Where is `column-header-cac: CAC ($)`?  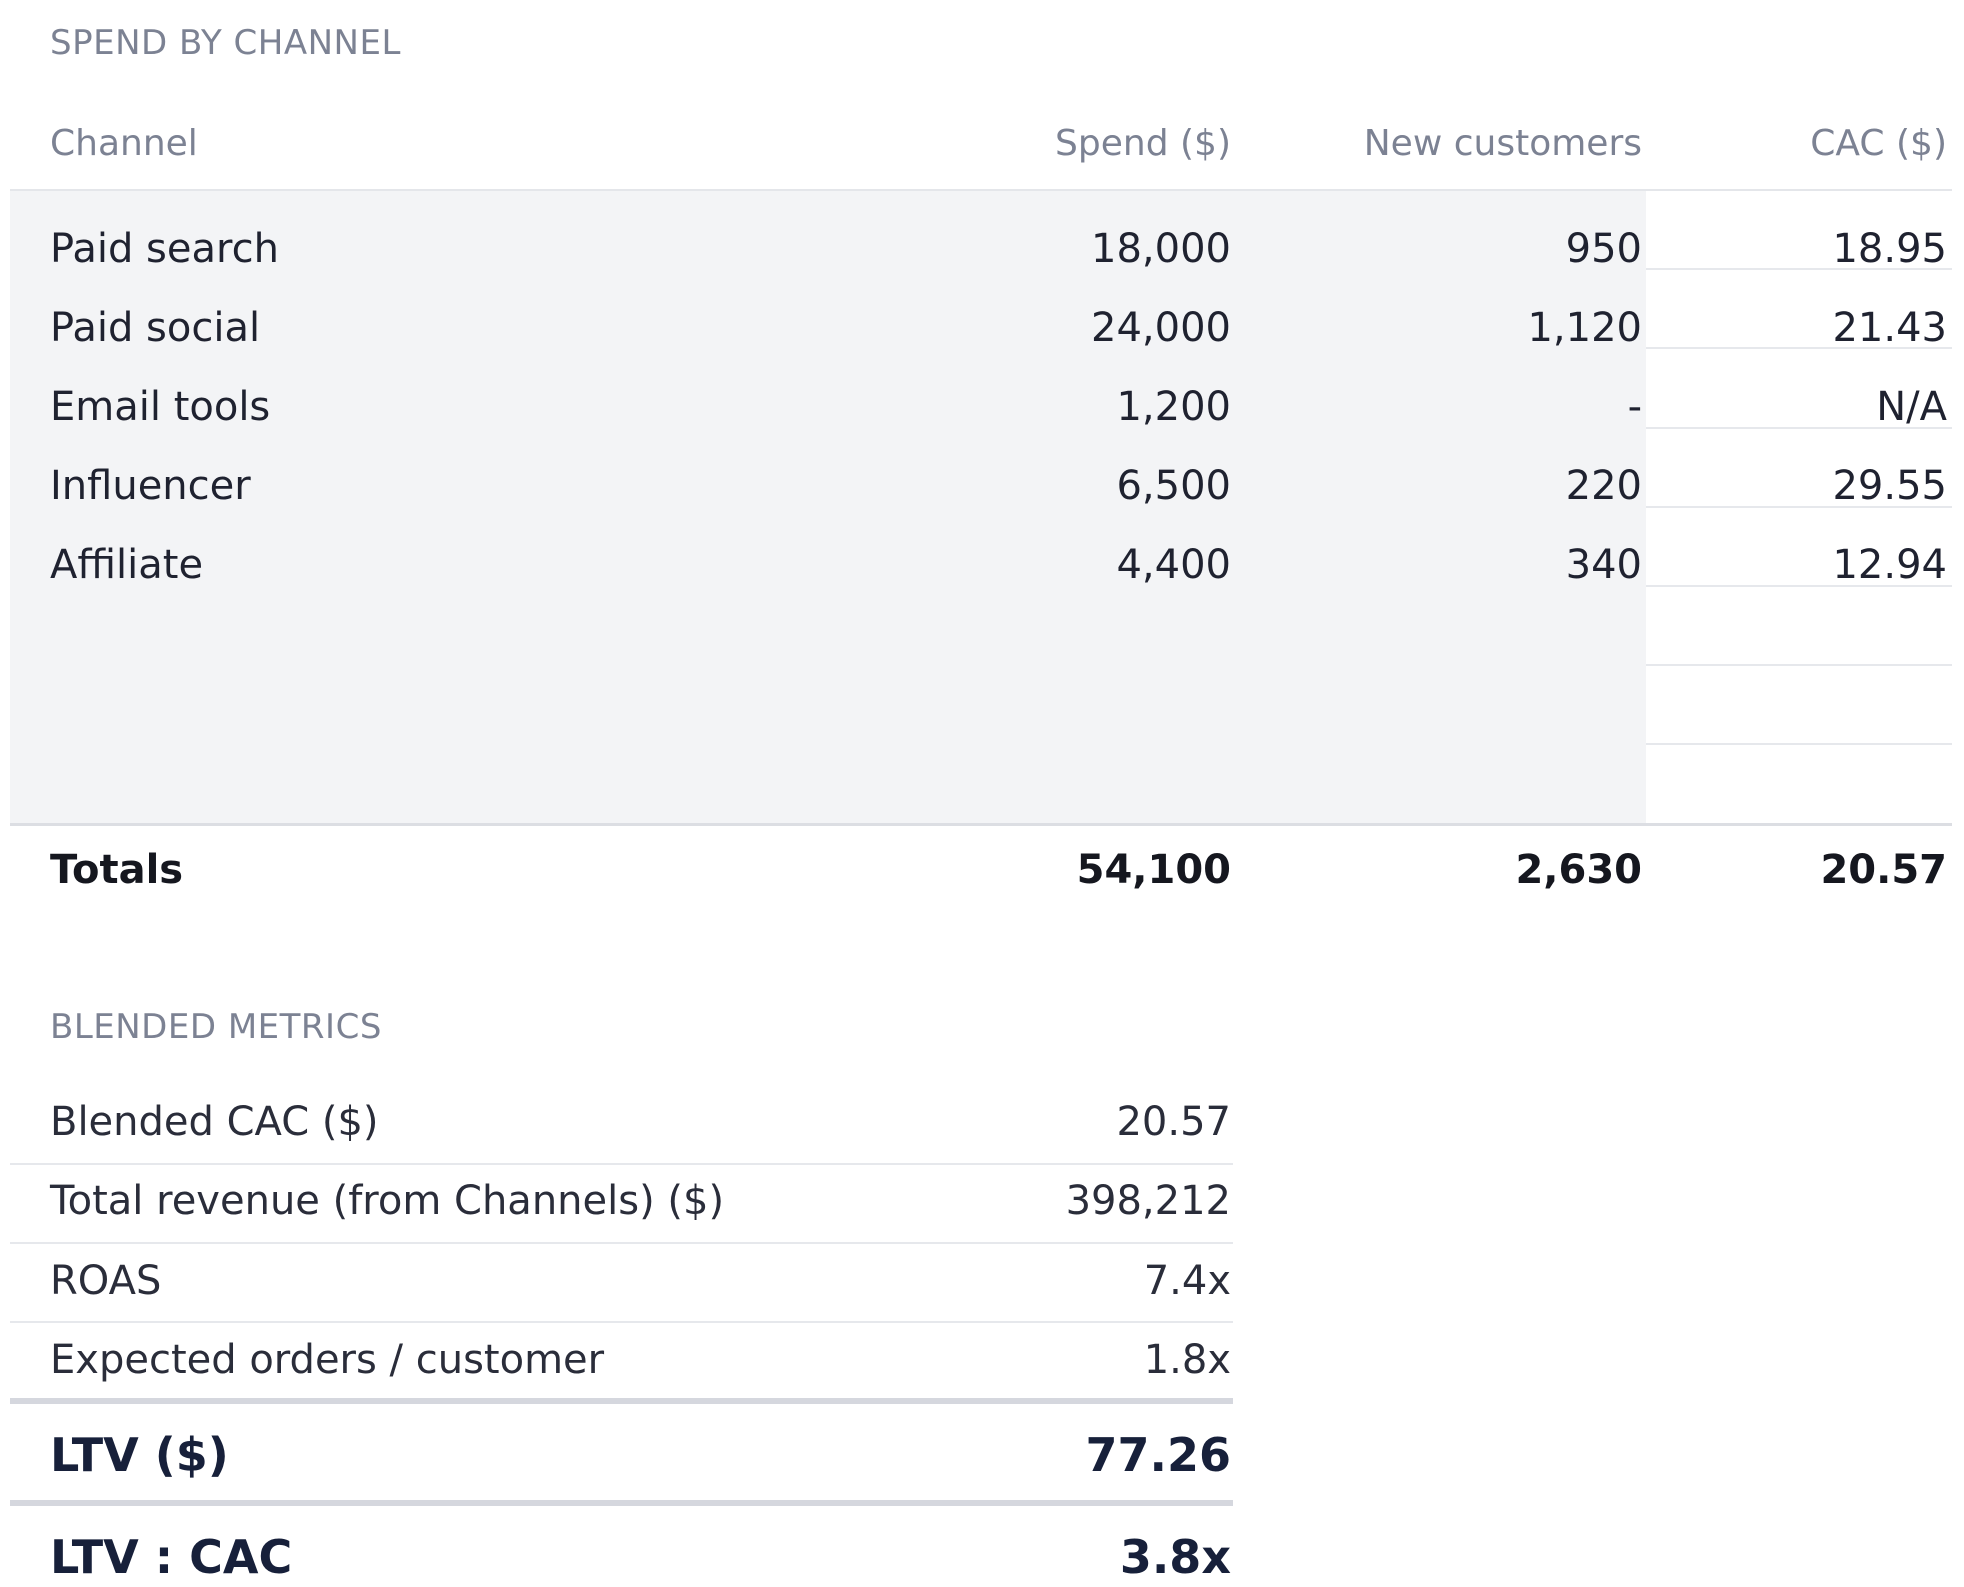
column-header-cac: CAC ($) is located at coordinates (1878, 143).